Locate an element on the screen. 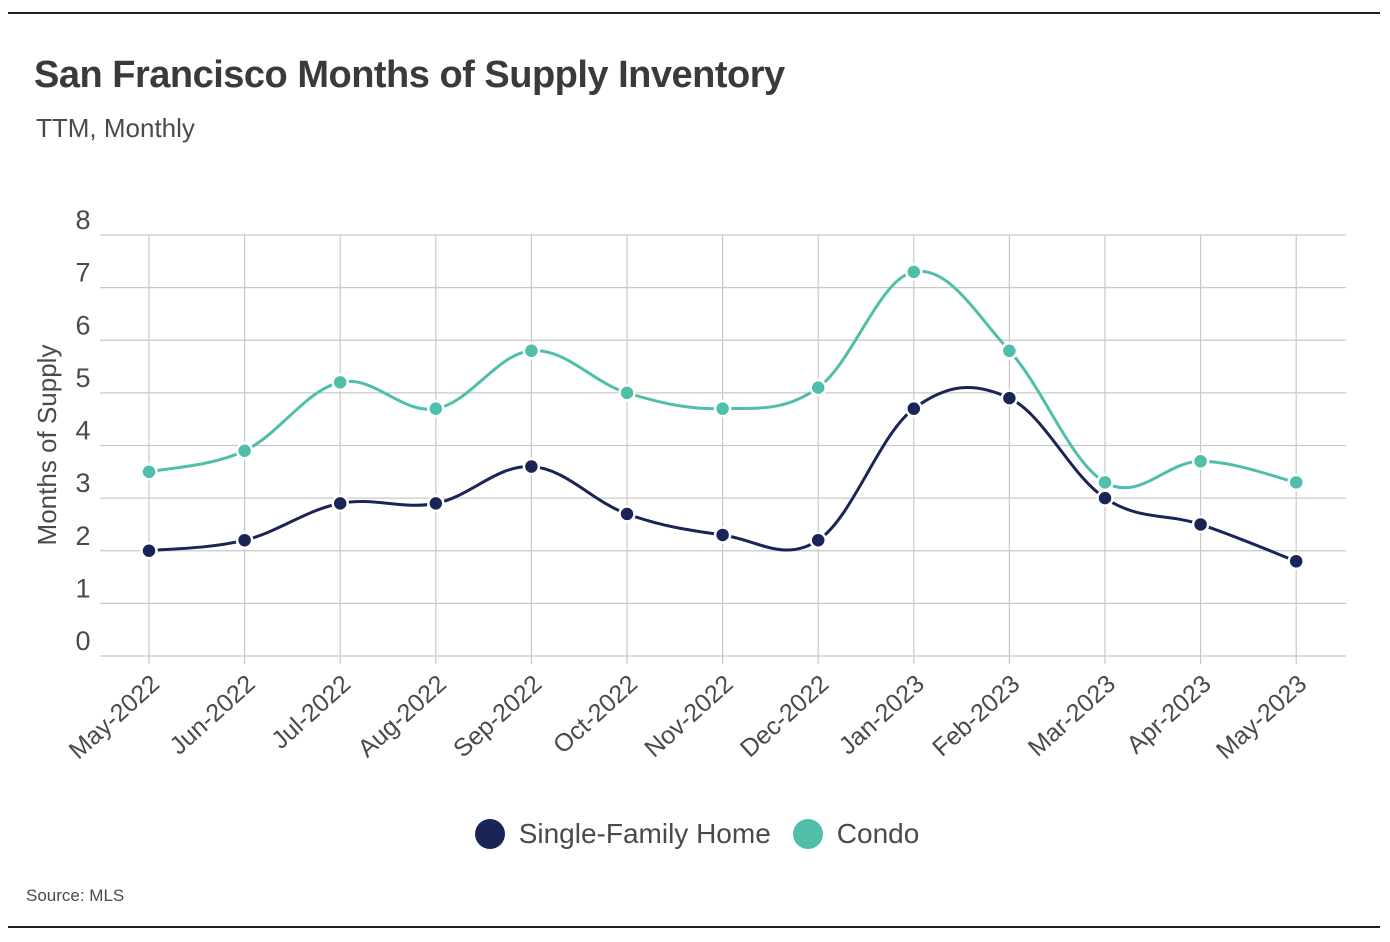 Image resolution: width=1390 pixels, height=942 pixels. data-point-condo-jun-2022 is located at coordinates (244, 451).